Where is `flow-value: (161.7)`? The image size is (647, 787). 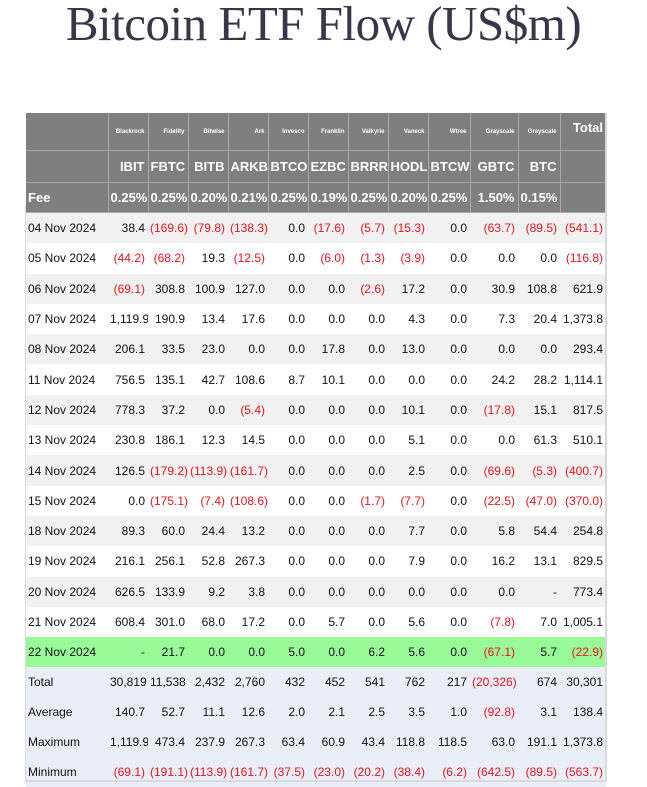
flow-value: (161.7) is located at coordinates (248, 470).